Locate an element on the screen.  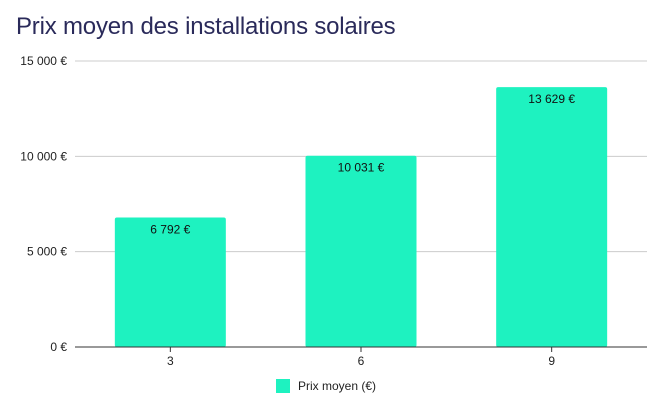
data-label: 6 792 € is located at coordinates (170, 229).